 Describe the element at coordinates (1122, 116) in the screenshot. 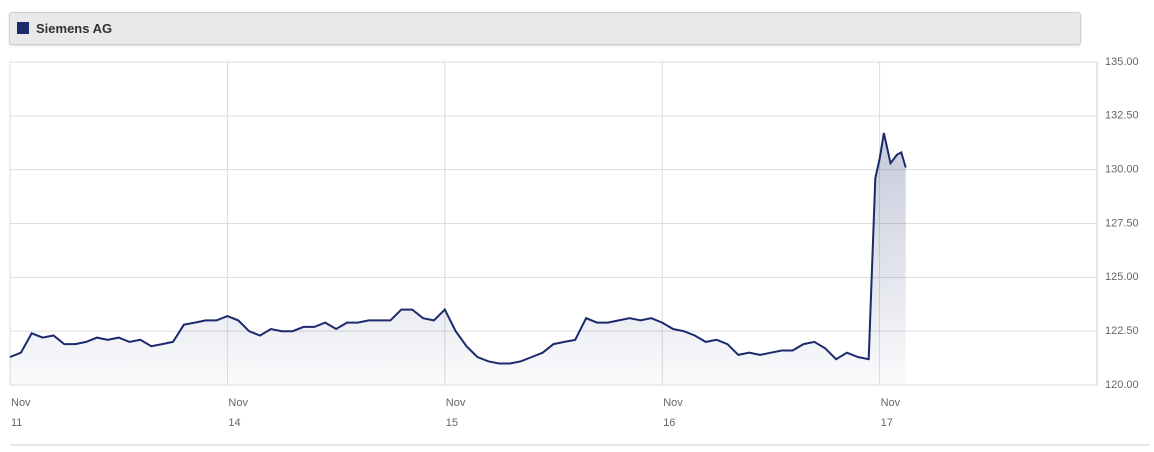

I see `y-tick-label: 132.50` at that location.